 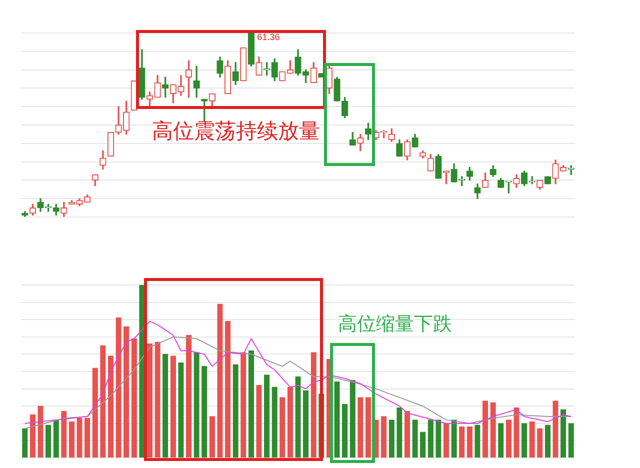 What do you see at coordinates (268, 37) in the screenshot?
I see `annotation: 61.36` at bounding box center [268, 37].